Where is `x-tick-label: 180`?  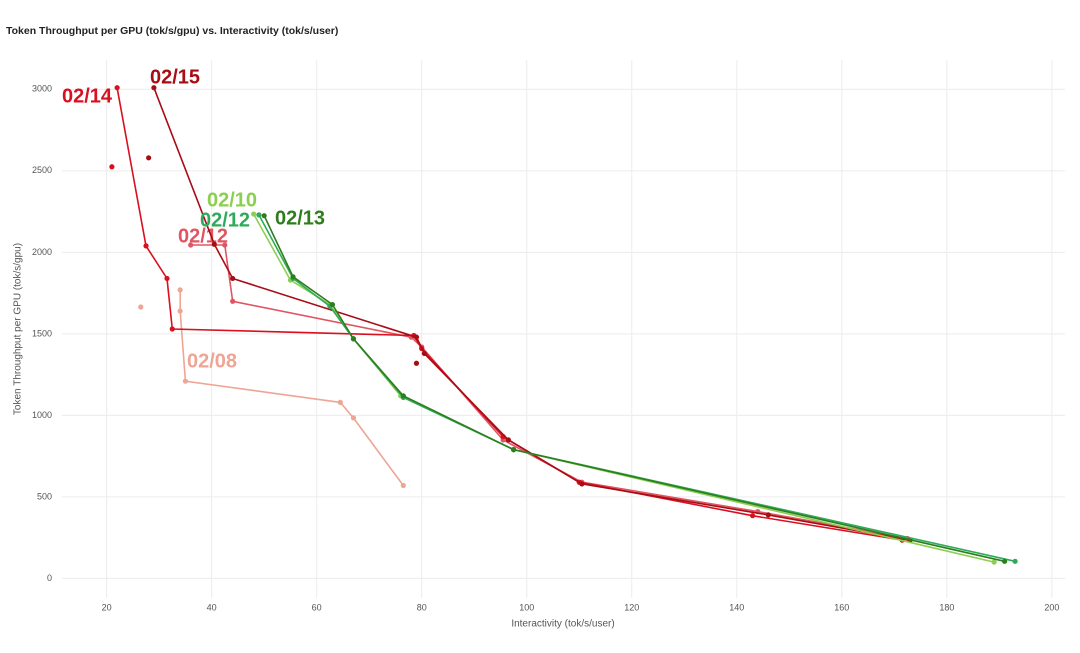
x-tick-label: 180 is located at coordinates (946, 607).